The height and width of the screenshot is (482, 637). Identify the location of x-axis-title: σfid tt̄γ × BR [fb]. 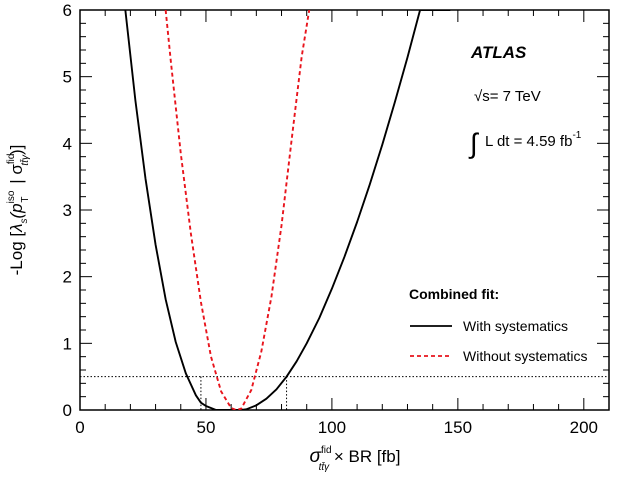
(355, 459).